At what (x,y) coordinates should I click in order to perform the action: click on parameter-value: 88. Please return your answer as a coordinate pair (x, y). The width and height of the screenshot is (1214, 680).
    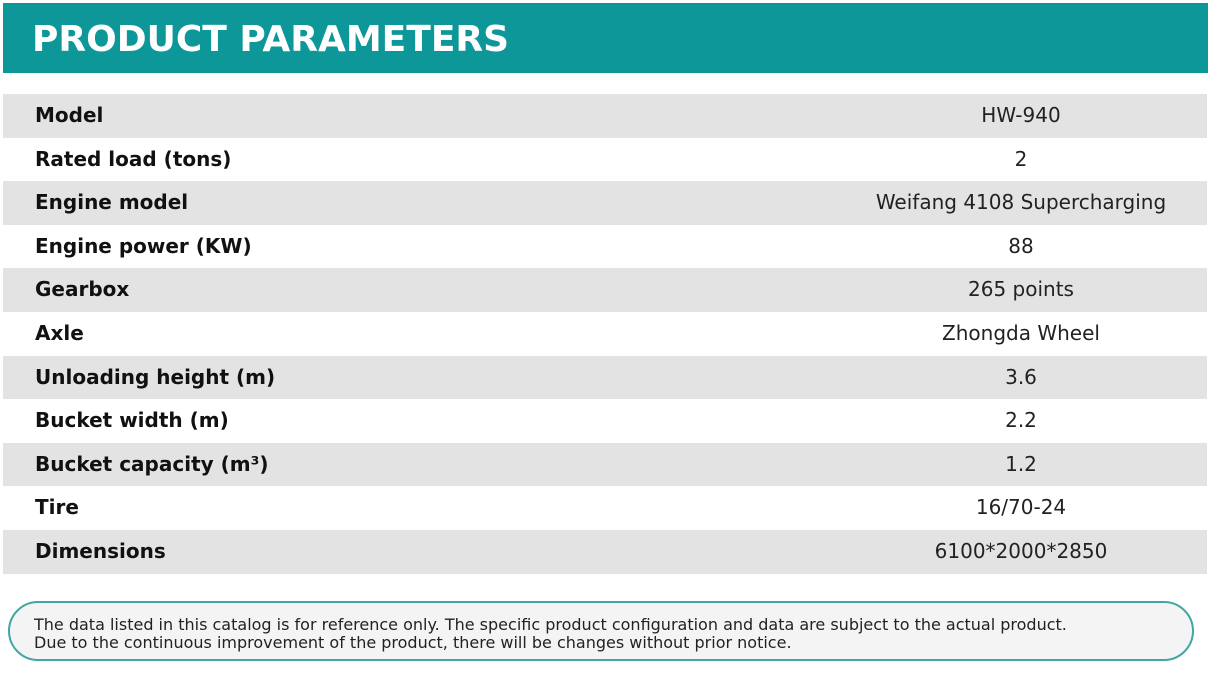
    Looking at the image, I should click on (1021, 245).